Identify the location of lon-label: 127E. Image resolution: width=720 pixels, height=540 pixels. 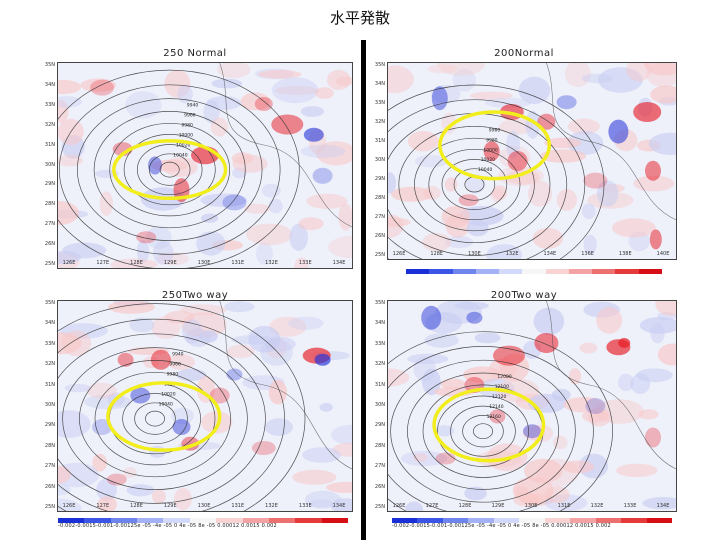
(103, 263).